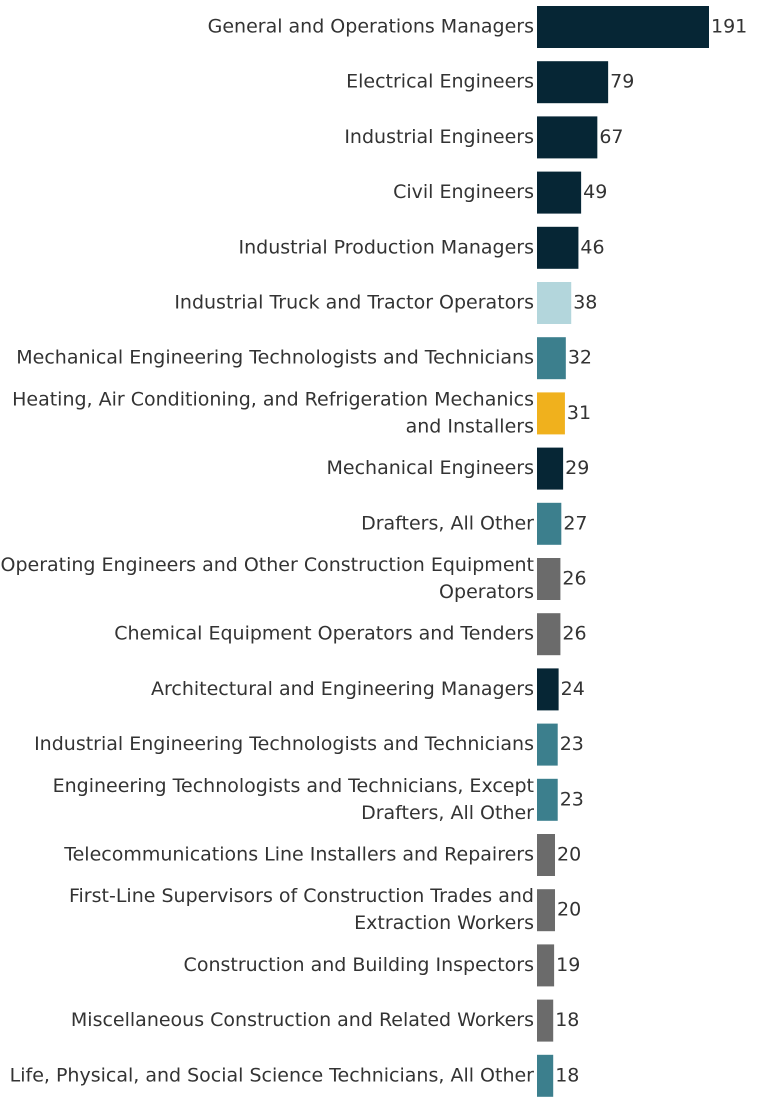 This screenshot has width=757, height=1104. Describe the element at coordinates (577, 468) in the screenshot. I see `value-label: 29` at that location.